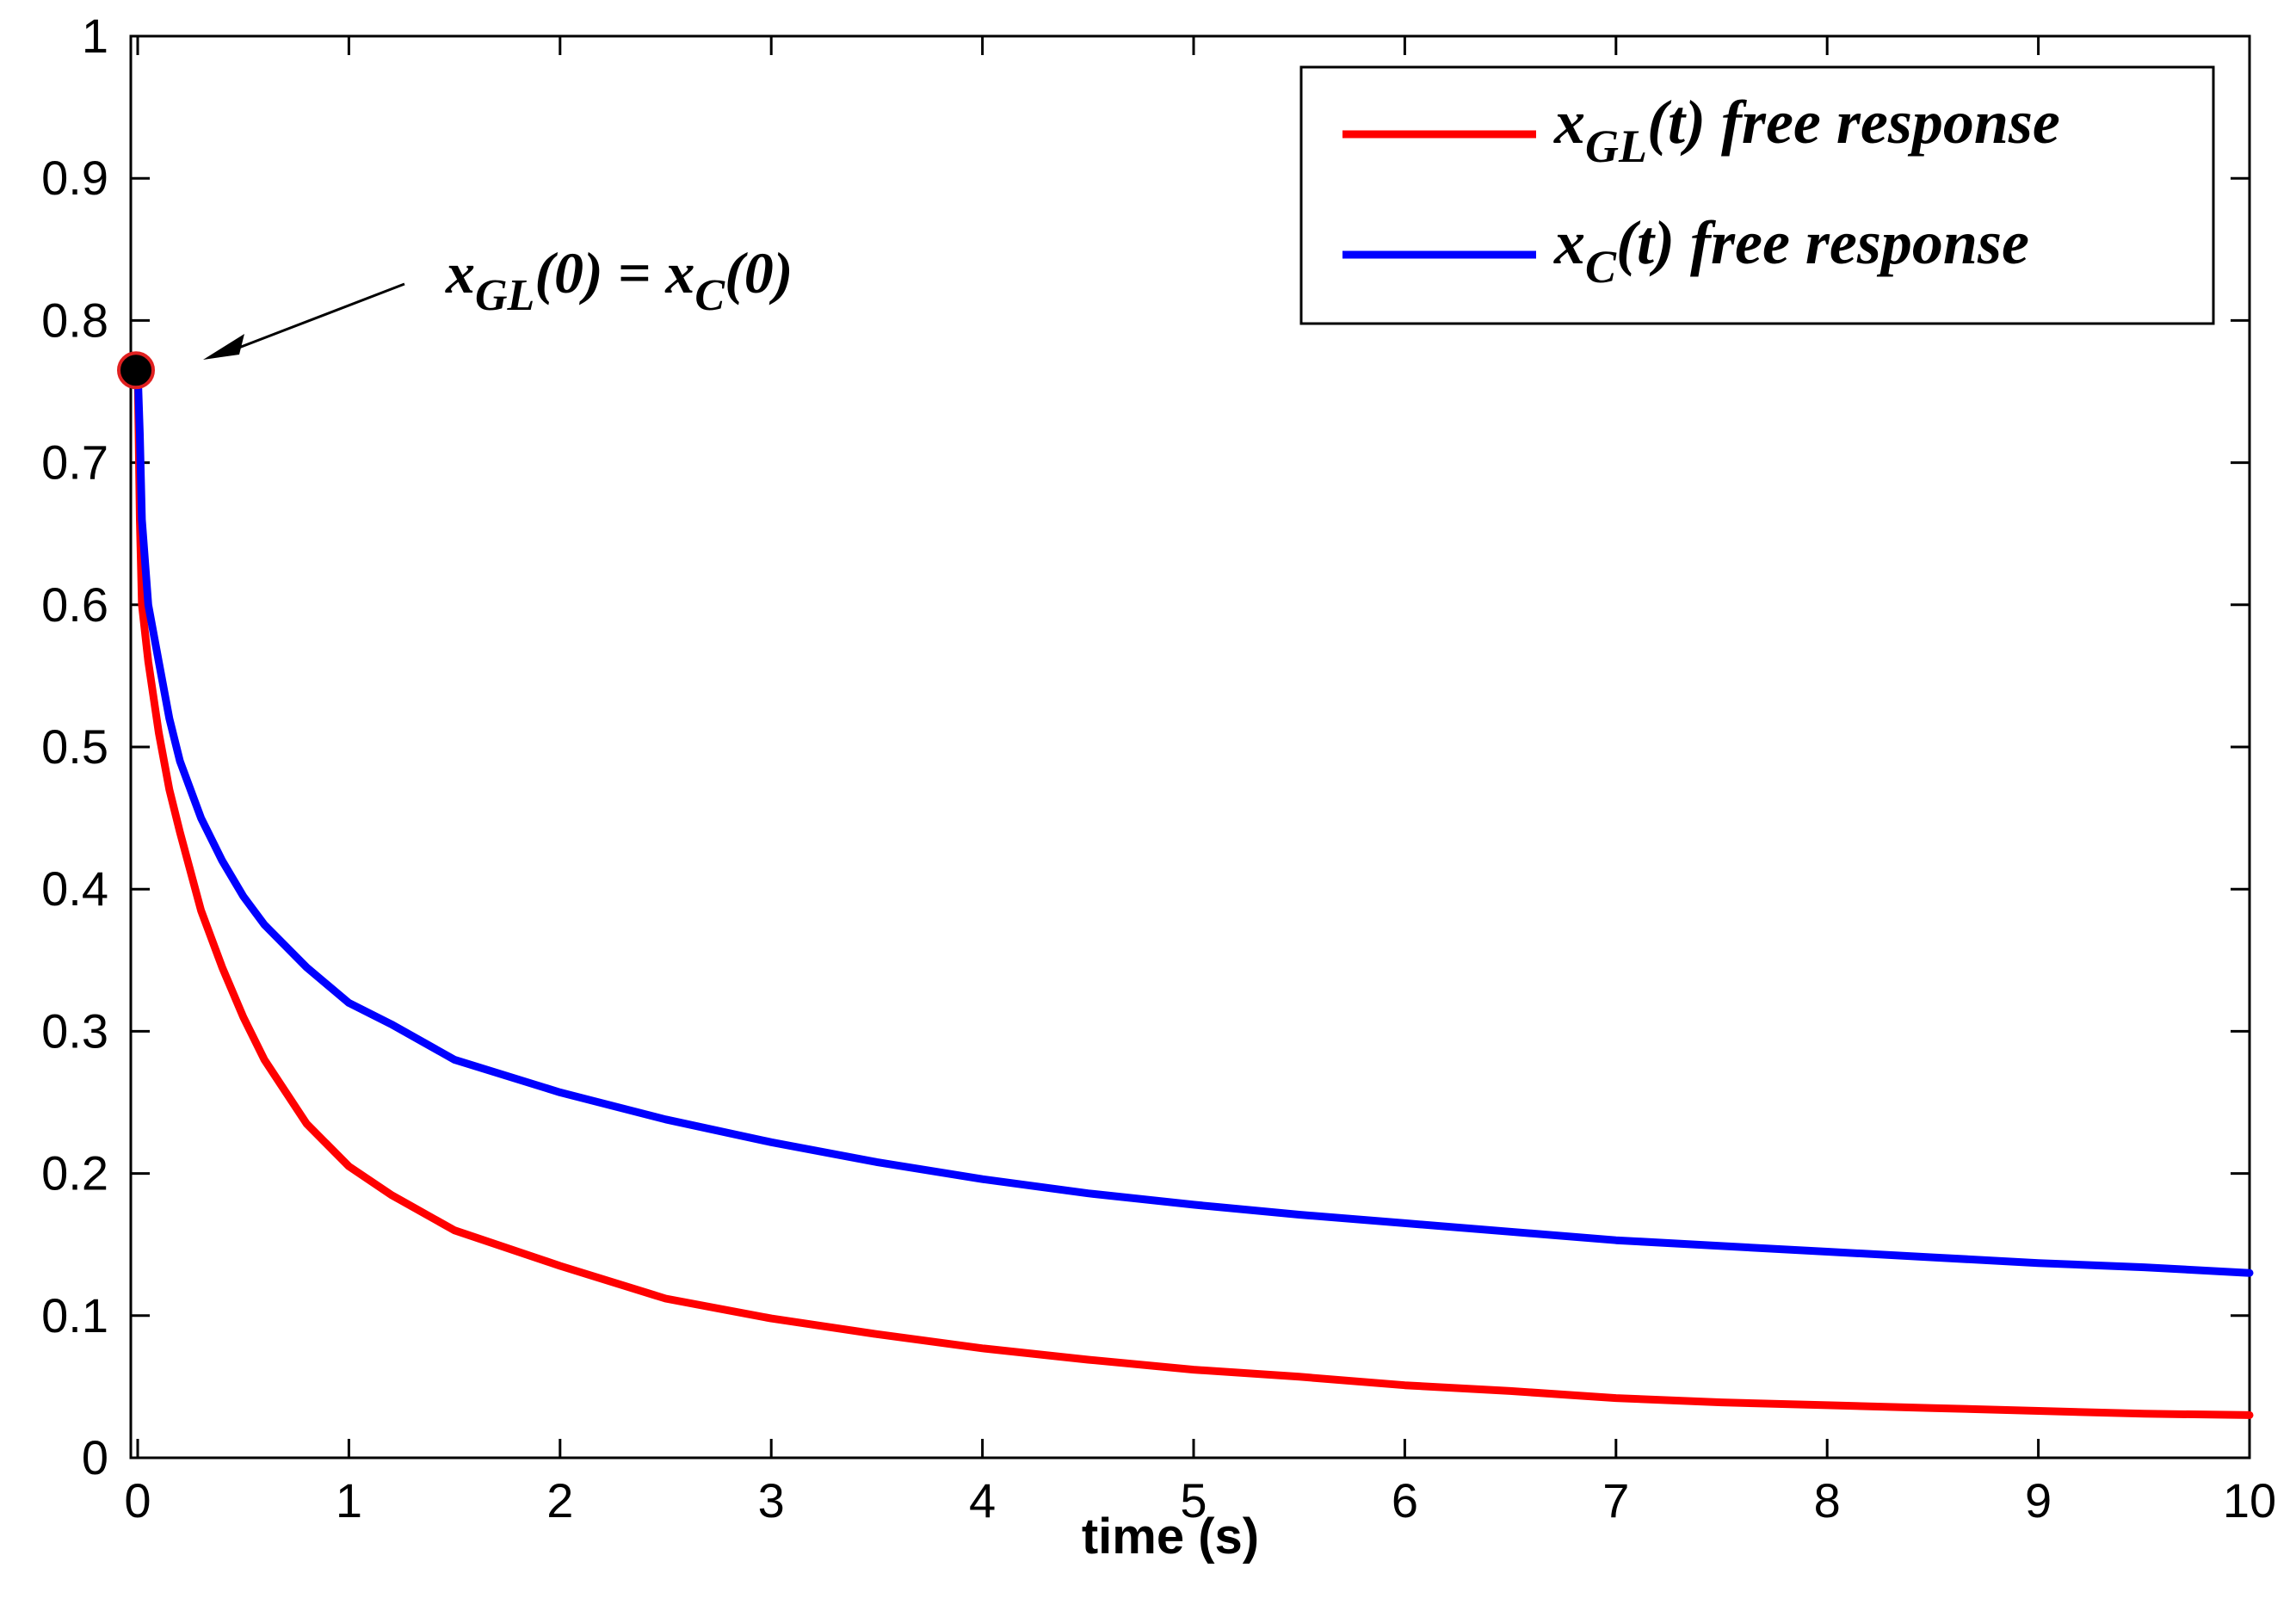 Image resolution: width=2296 pixels, height=1617 pixels. I want to click on x-tick-label: 7, so click(1615, 1500).